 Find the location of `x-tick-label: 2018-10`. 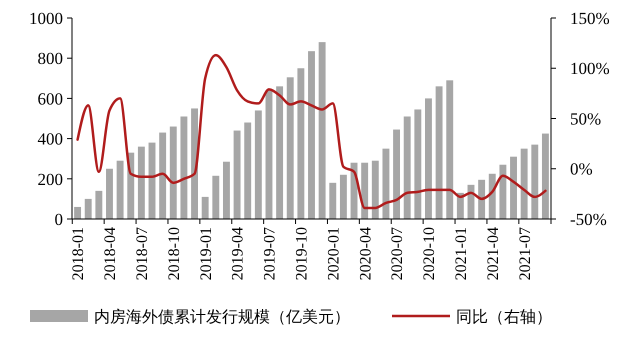

x-tick-label: 2018-10 is located at coordinates (174, 253).